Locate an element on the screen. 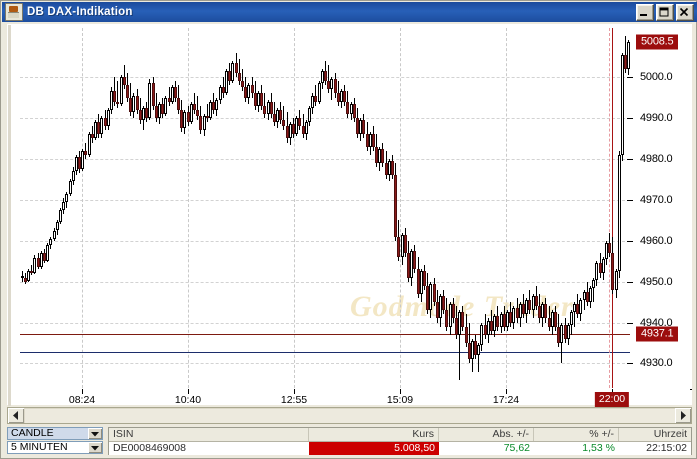  column-header-abs: Abs. +/- is located at coordinates (486, 434).